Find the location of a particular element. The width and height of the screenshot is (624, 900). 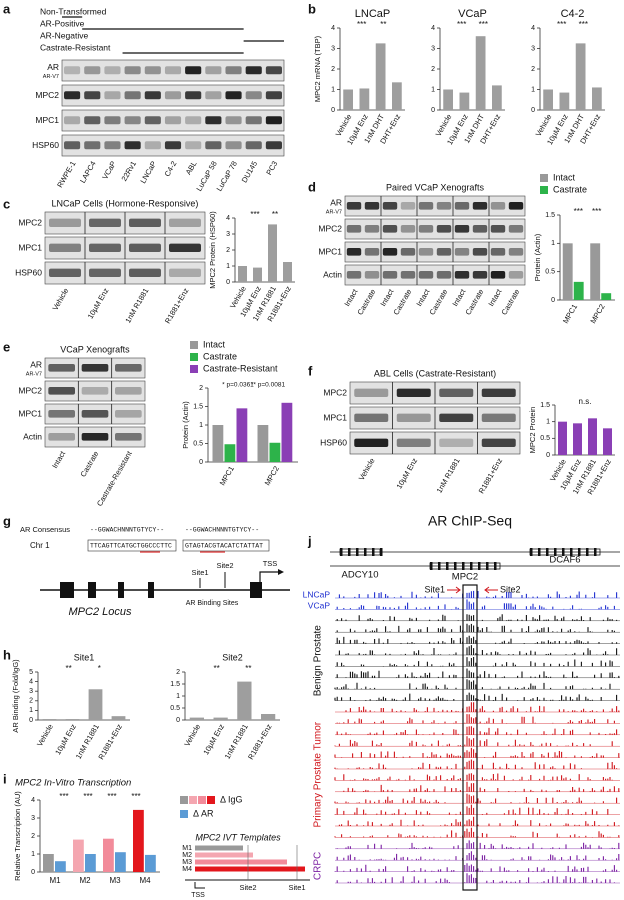

x-tick-label: M4 is located at coordinates (145, 880).